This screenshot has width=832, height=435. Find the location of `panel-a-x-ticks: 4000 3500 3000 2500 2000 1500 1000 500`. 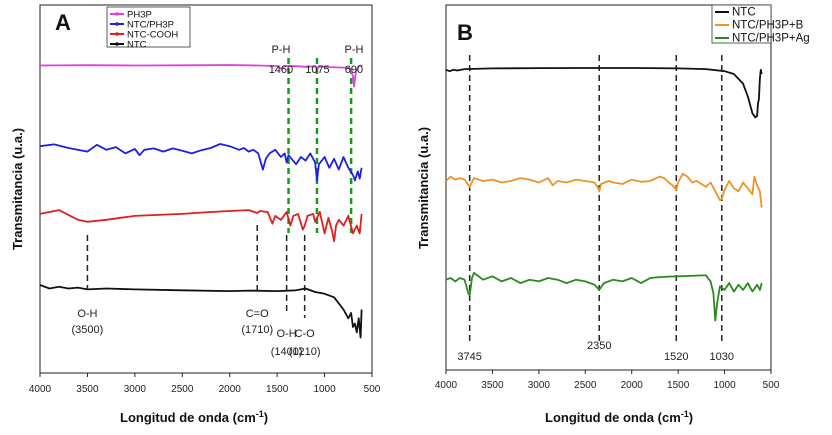

panel-a-x-ticks: 4000 3500 3000 2500 2000 1500 1000 500 is located at coordinates (205, 384).